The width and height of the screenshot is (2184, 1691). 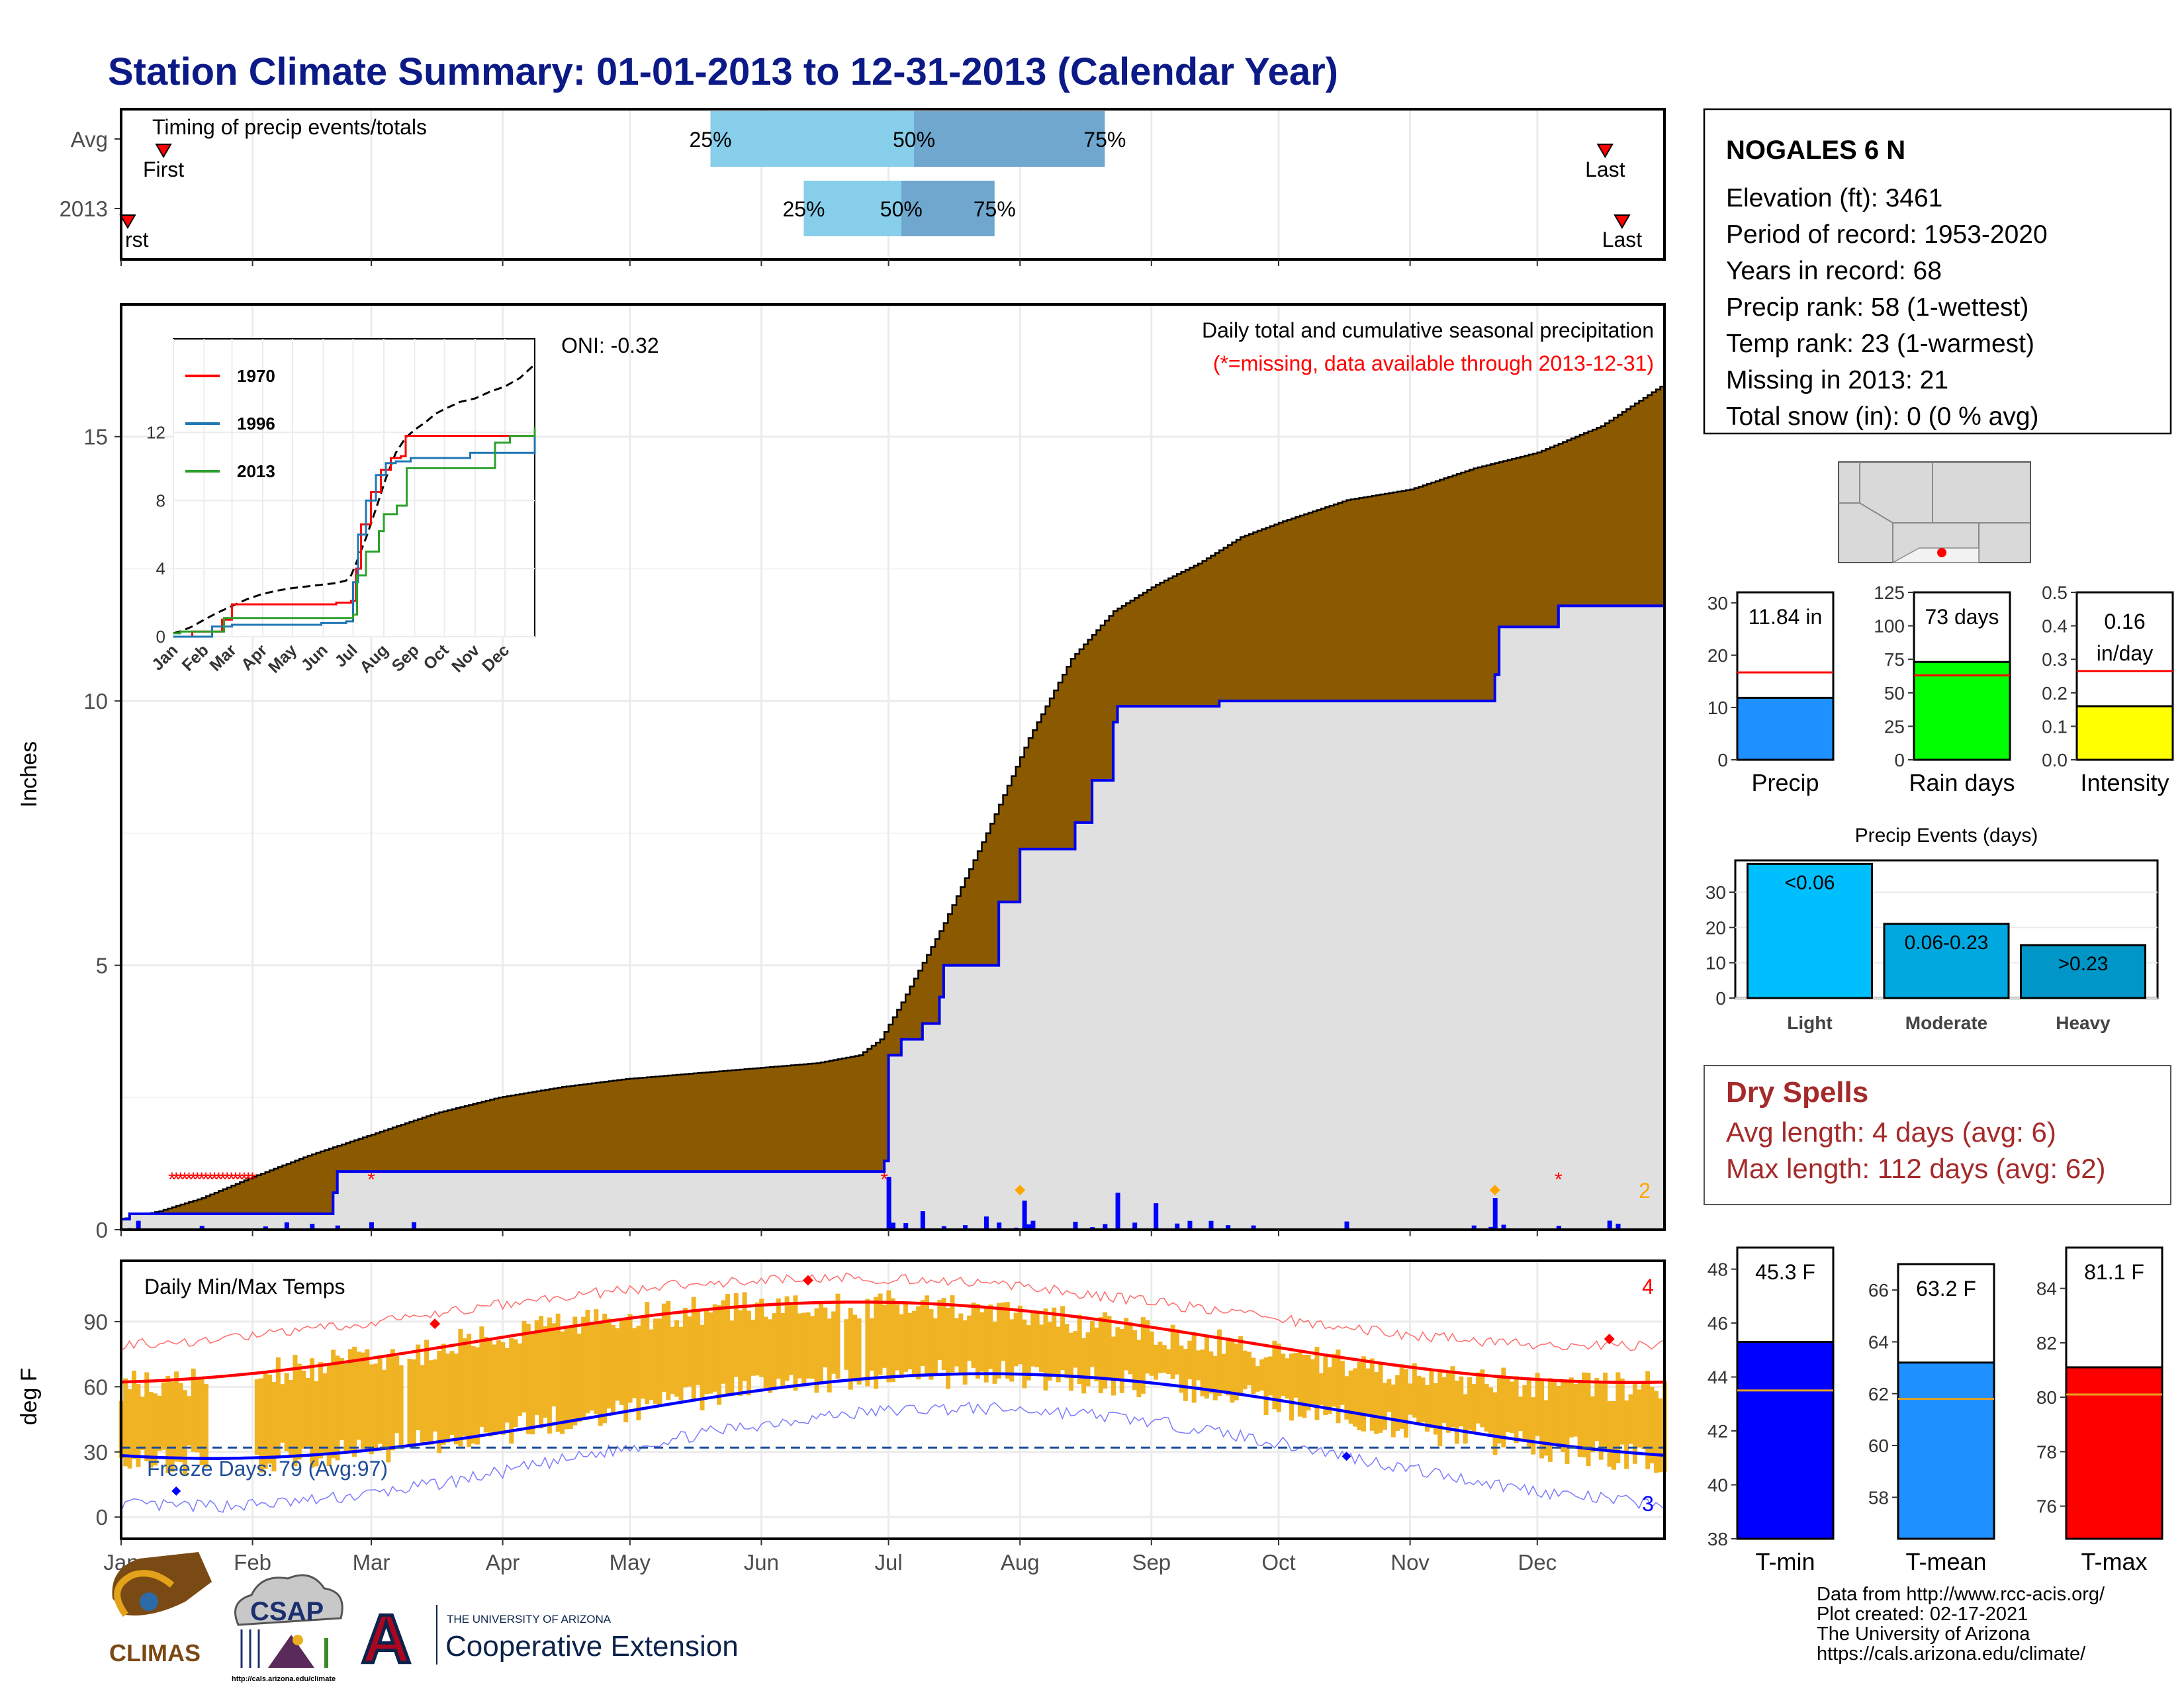 I want to click on month-tick-label: Sep, so click(x=1151, y=1563).